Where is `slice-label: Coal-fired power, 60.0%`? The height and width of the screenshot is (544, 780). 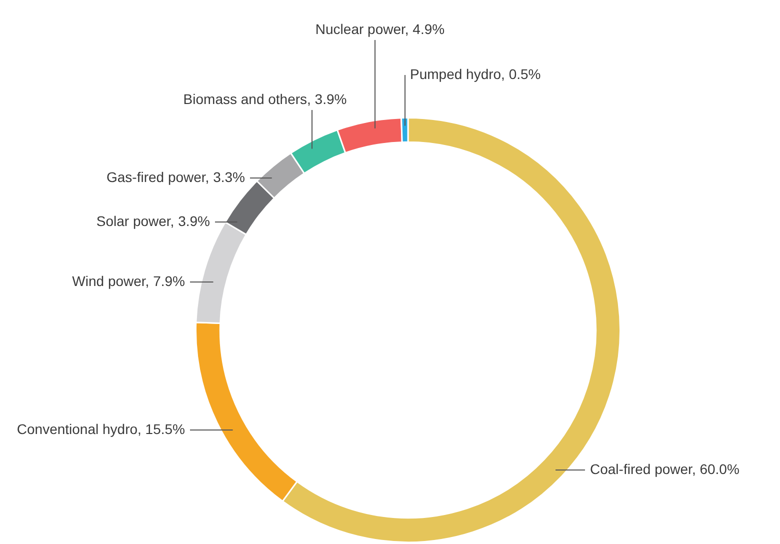 slice-label: Coal-fired power, 60.0% is located at coordinates (665, 468).